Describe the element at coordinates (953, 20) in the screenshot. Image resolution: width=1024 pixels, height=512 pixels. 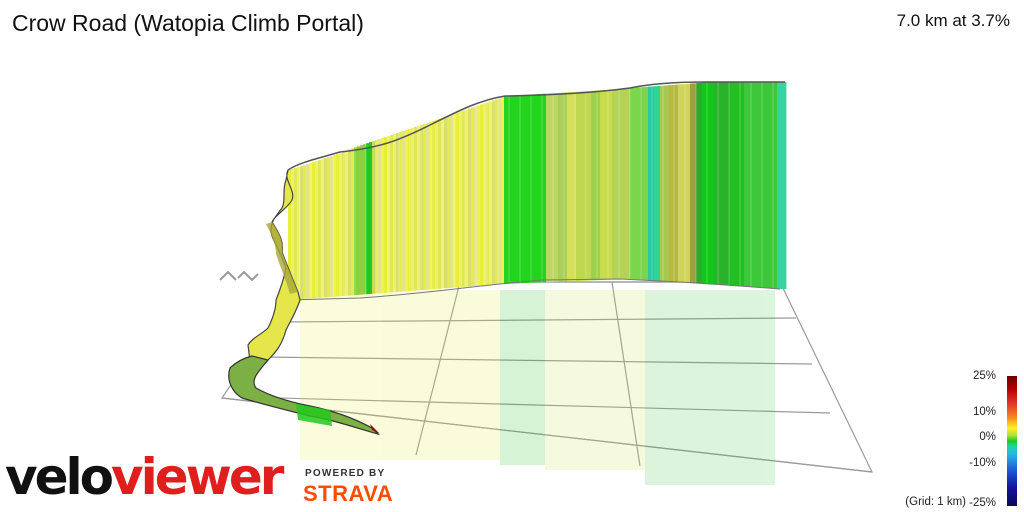
I see `climb-stats: 7.0 km at 3.7%` at that location.